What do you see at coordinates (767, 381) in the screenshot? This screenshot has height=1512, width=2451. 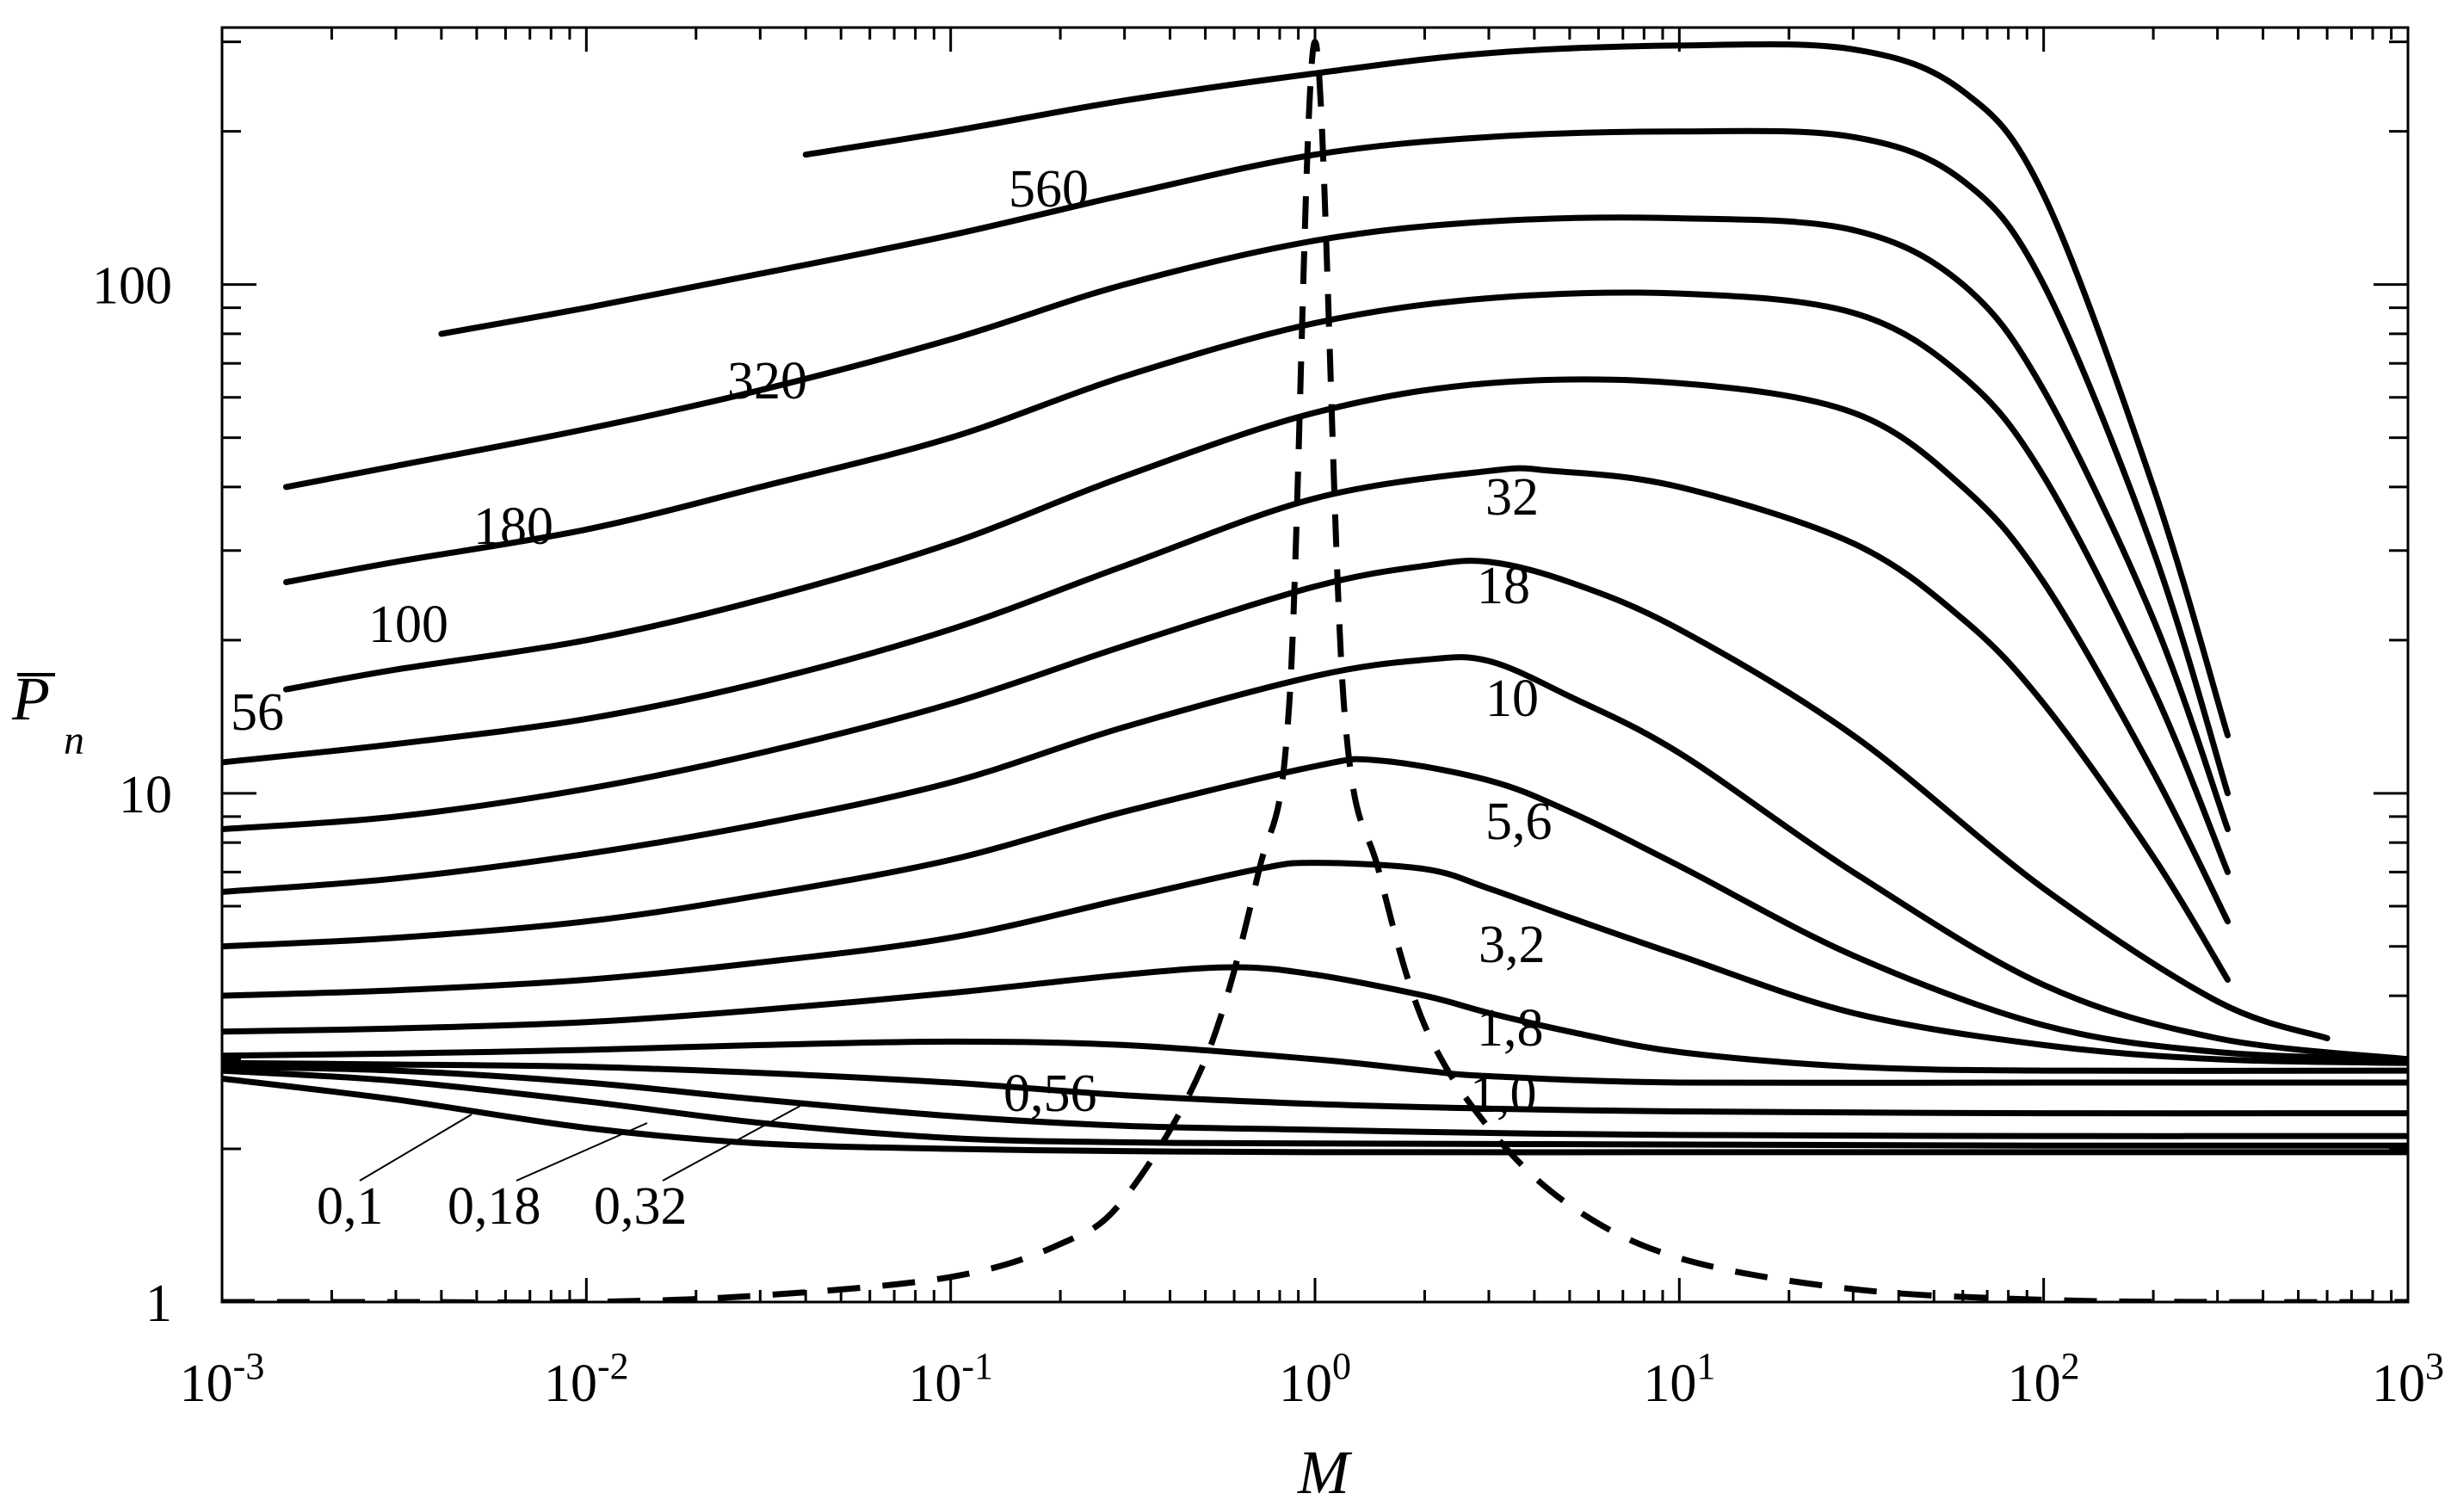 I see `curve-label-320: 320` at bounding box center [767, 381].